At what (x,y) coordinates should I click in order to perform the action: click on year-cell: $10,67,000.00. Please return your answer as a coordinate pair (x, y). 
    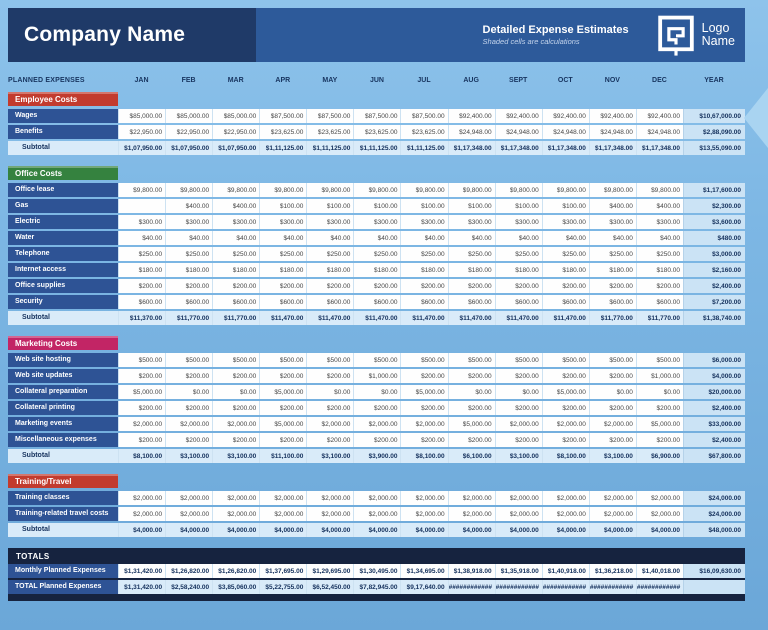
    Looking at the image, I should click on (713, 116).